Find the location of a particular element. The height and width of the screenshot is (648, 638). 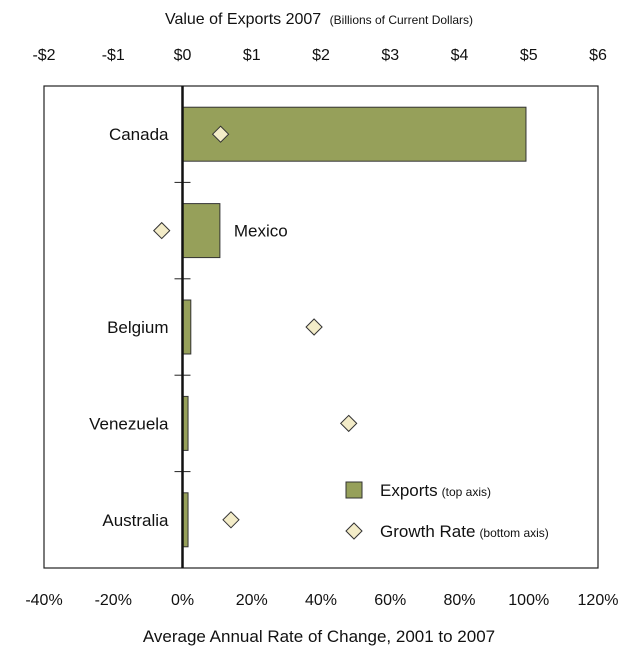

bar-mexico is located at coordinates (201, 231).